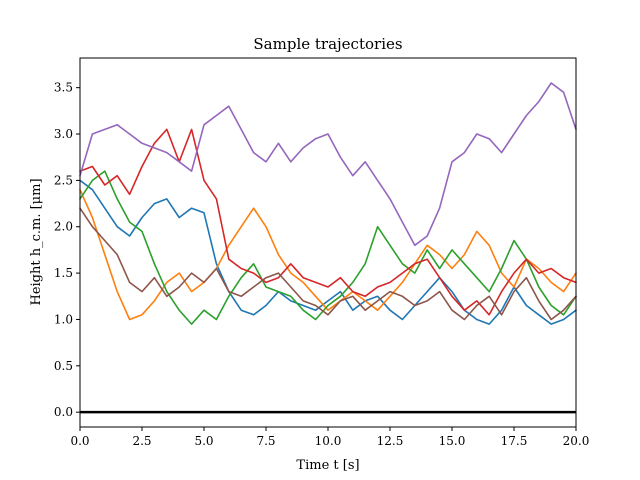  I want to click on y-tick-label: 2.5, so click(63, 180).